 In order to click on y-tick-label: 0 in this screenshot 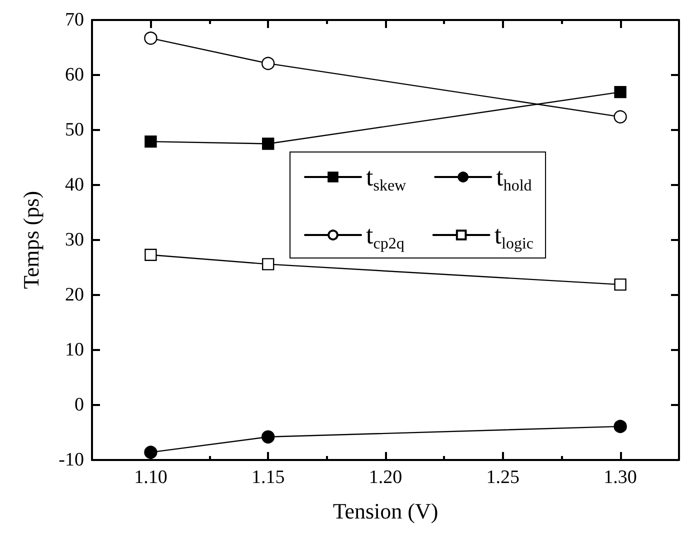, I will do `click(79, 405)`.